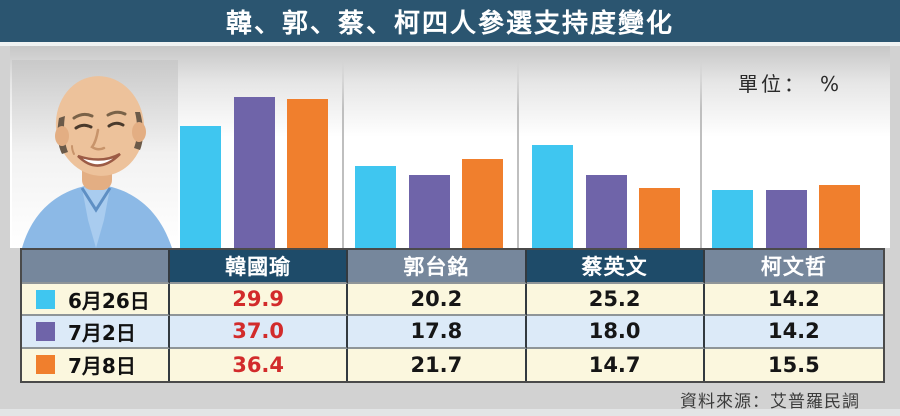 This screenshot has width=900, height=416. I want to click on column-header-tsai: 蔡英文, so click(615, 267).